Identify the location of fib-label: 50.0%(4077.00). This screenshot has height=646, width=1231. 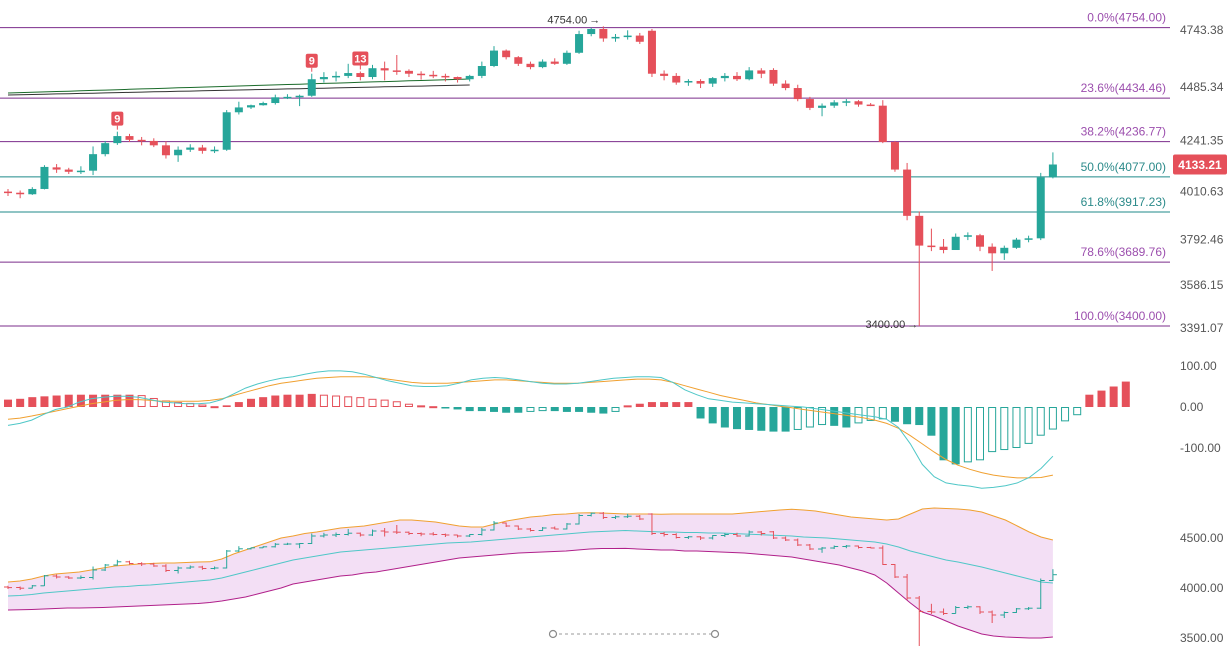
(1123, 167).